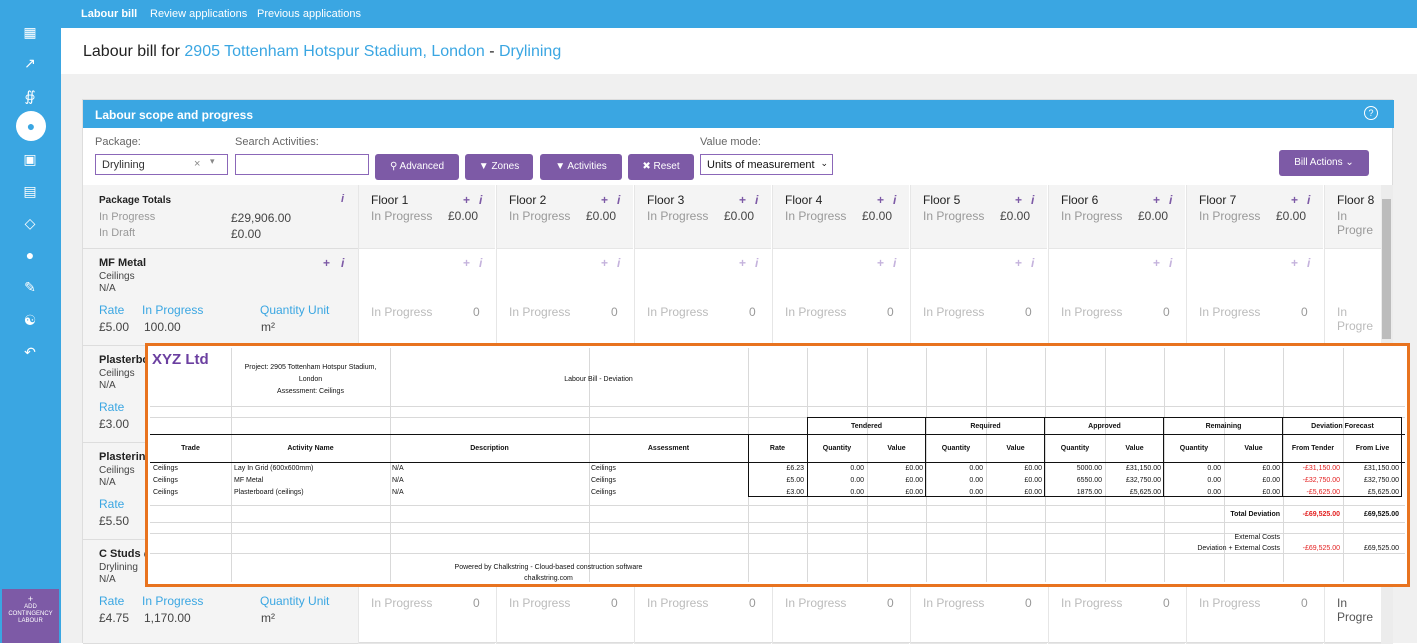 This screenshot has width=1417, height=644. I want to click on monitor-icon: ▣, so click(30, 159).